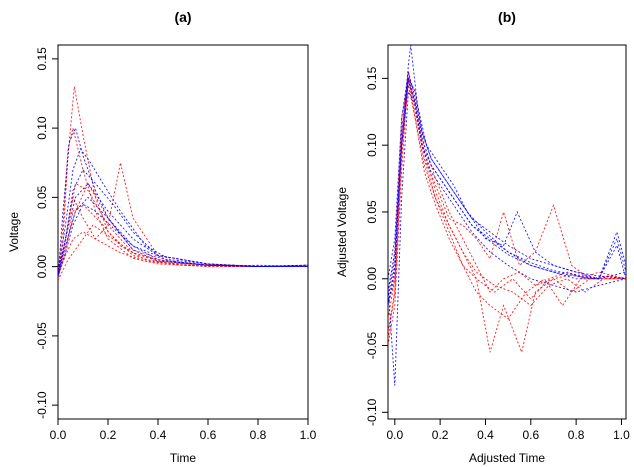 The width and height of the screenshot is (634, 467). What do you see at coordinates (108, 435) in the screenshot?
I see `panel-a-x-tick-label: 0.2` at bounding box center [108, 435].